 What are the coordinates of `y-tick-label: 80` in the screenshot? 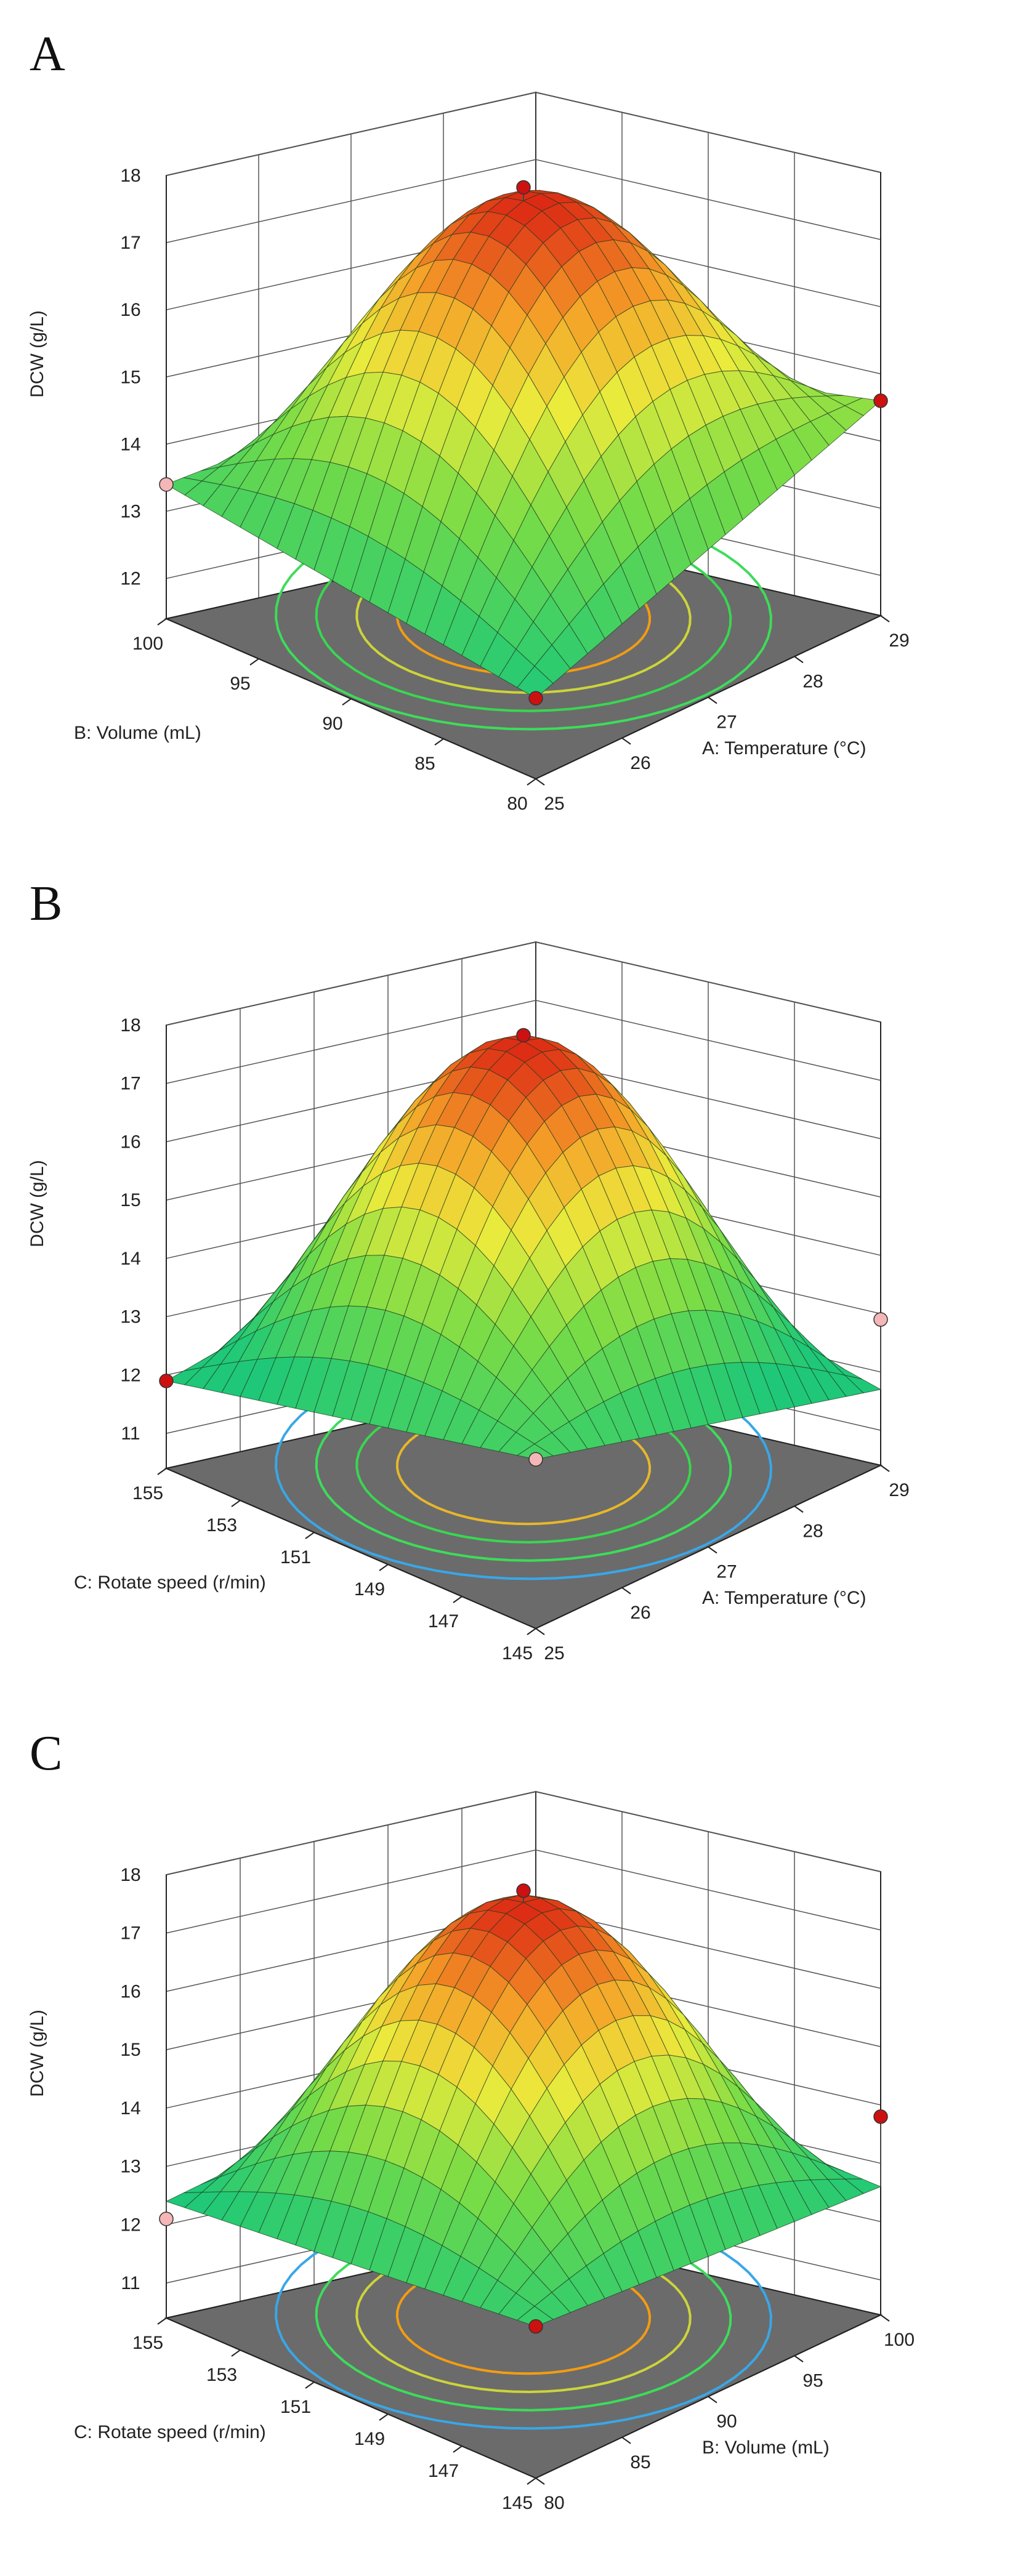 It's located at (517, 804).